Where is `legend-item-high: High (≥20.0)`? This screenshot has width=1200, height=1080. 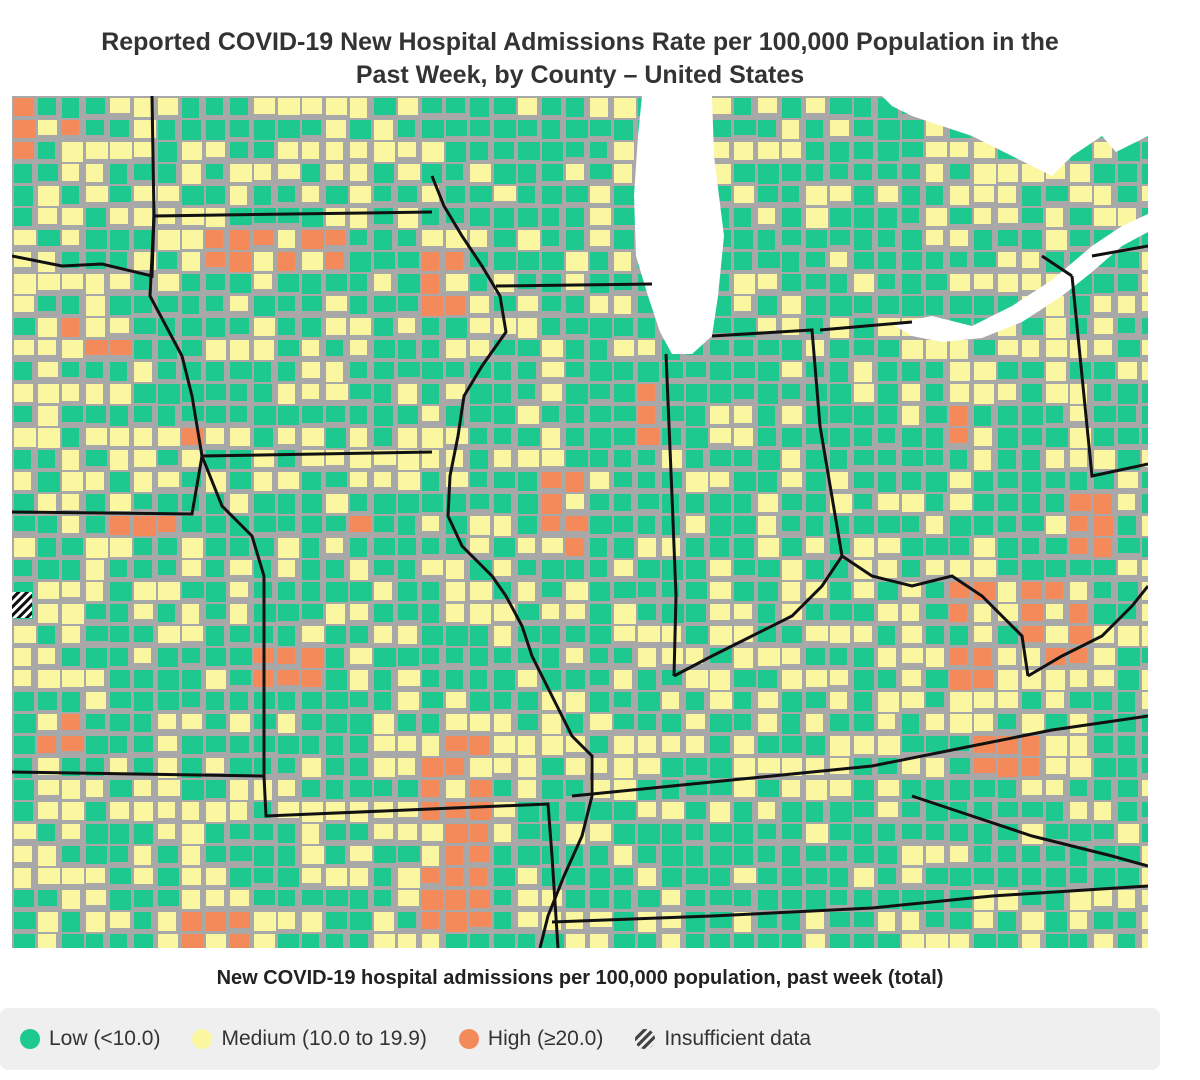 legend-item-high: High (≥20.0) is located at coordinates (530, 1039).